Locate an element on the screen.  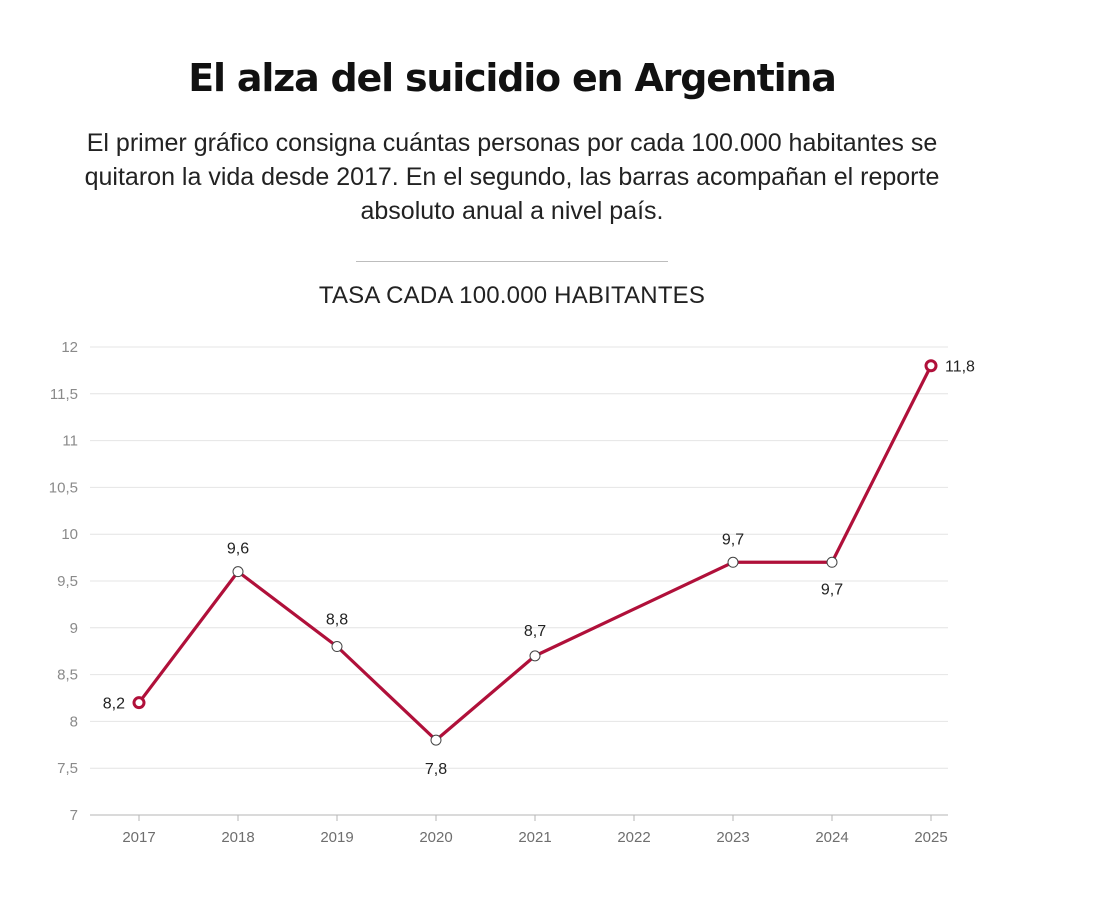
y-tick-label: 12 is located at coordinates (69, 347).